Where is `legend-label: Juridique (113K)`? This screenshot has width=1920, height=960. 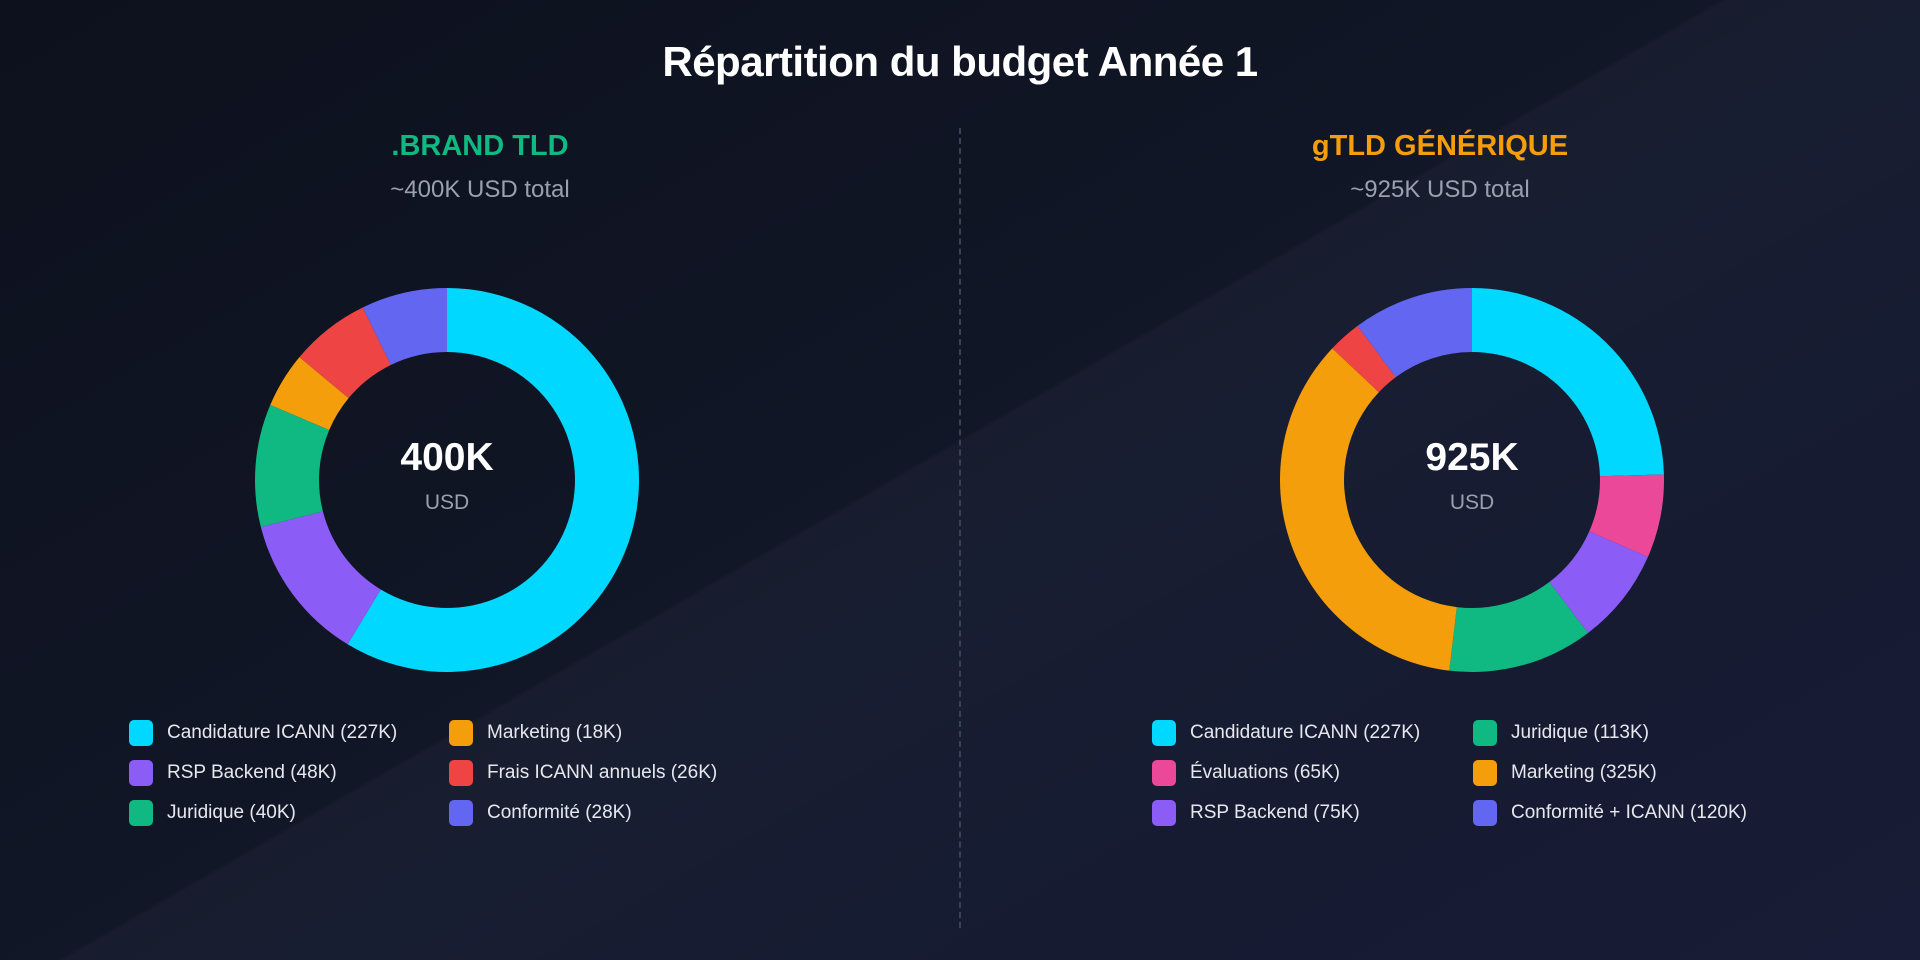 legend-label: Juridique (113K) is located at coordinates (1580, 732).